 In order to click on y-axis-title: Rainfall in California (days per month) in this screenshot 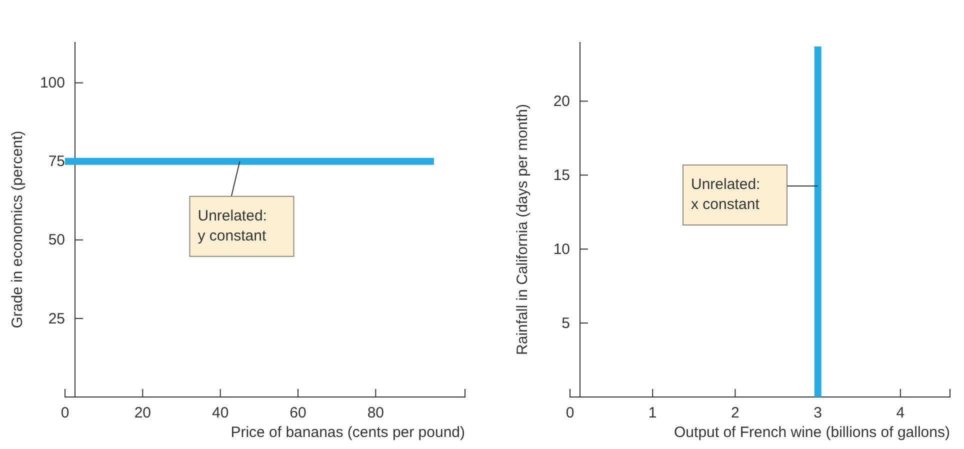, I will do `click(522, 229)`.